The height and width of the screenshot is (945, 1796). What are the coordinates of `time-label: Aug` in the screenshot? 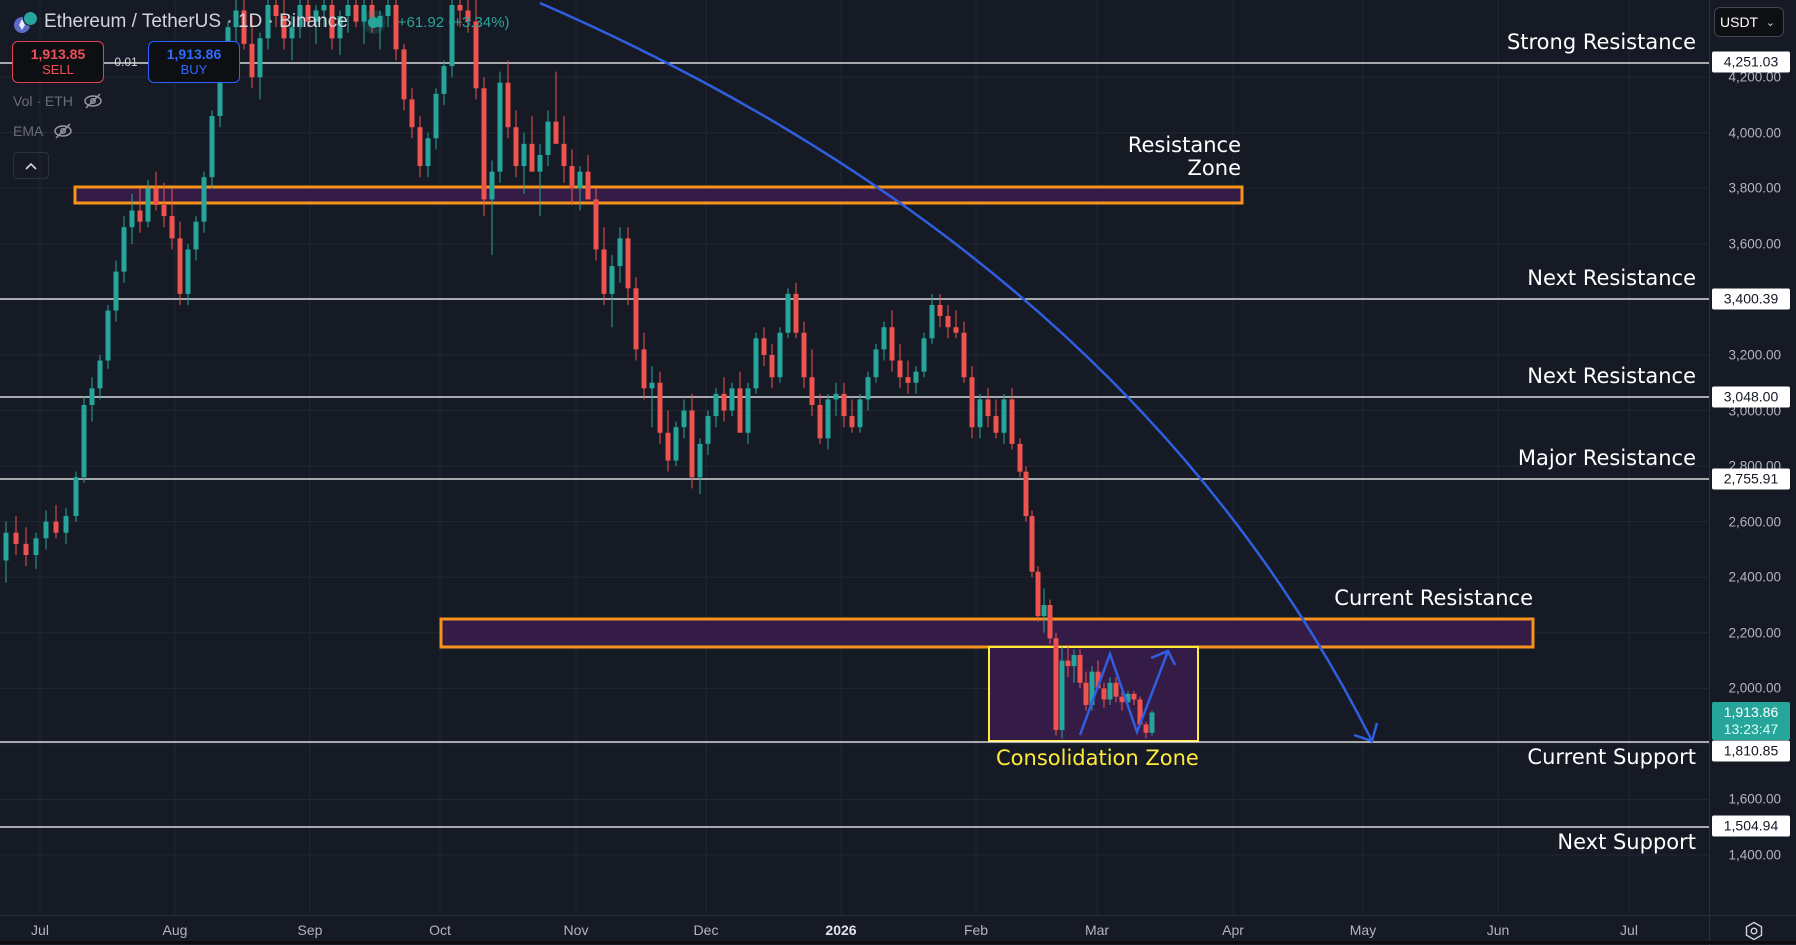 It's located at (175, 930).